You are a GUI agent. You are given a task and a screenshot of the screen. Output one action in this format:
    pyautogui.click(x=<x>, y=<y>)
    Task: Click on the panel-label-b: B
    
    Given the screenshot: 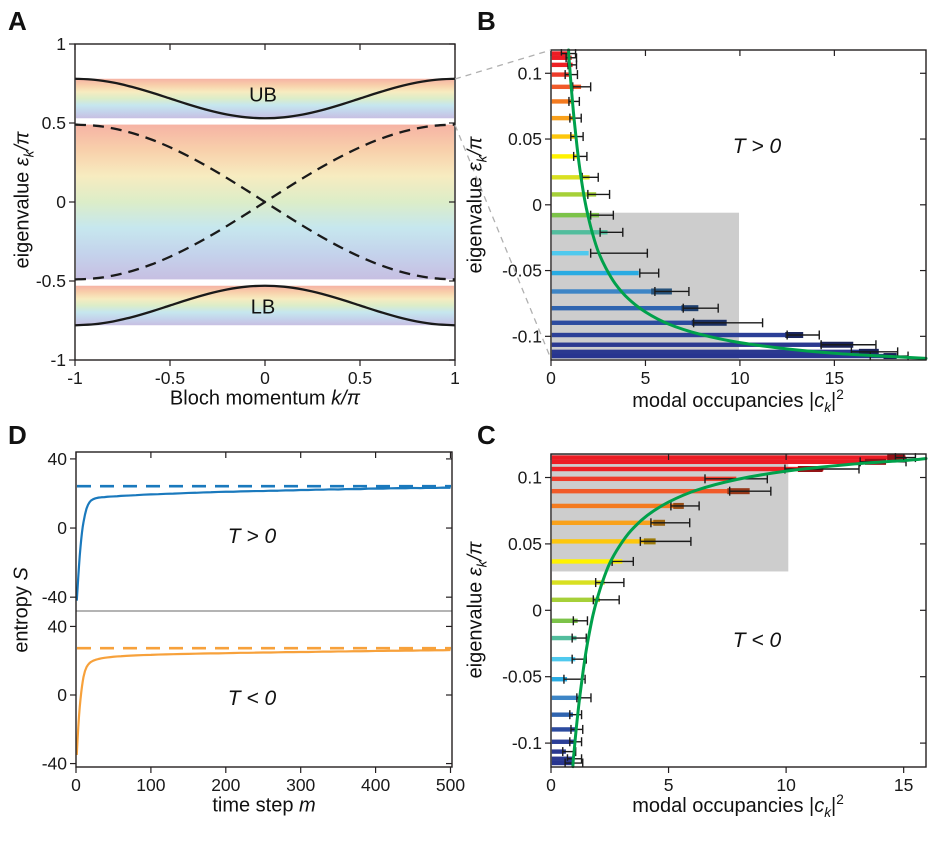 What is the action you would take?
    pyautogui.click(x=486, y=21)
    